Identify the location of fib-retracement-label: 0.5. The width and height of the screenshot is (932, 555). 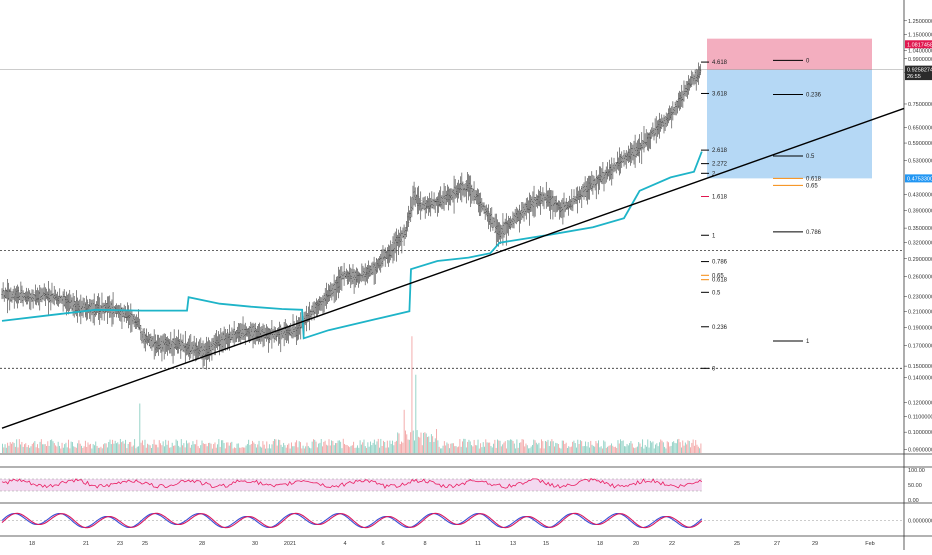
(810, 157).